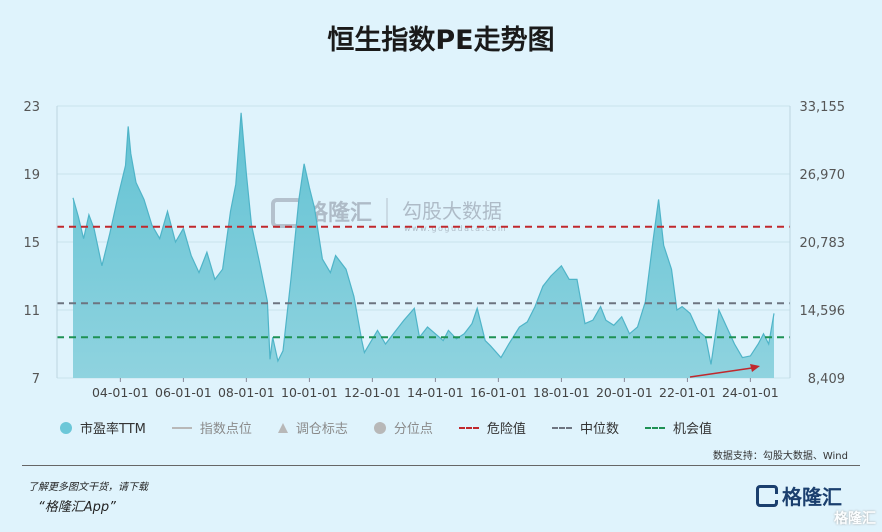 This screenshot has width=882, height=532. Describe the element at coordinates (441, 40) in the screenshot. I see `chart-title: 恒生指数PE走势图` at that location.